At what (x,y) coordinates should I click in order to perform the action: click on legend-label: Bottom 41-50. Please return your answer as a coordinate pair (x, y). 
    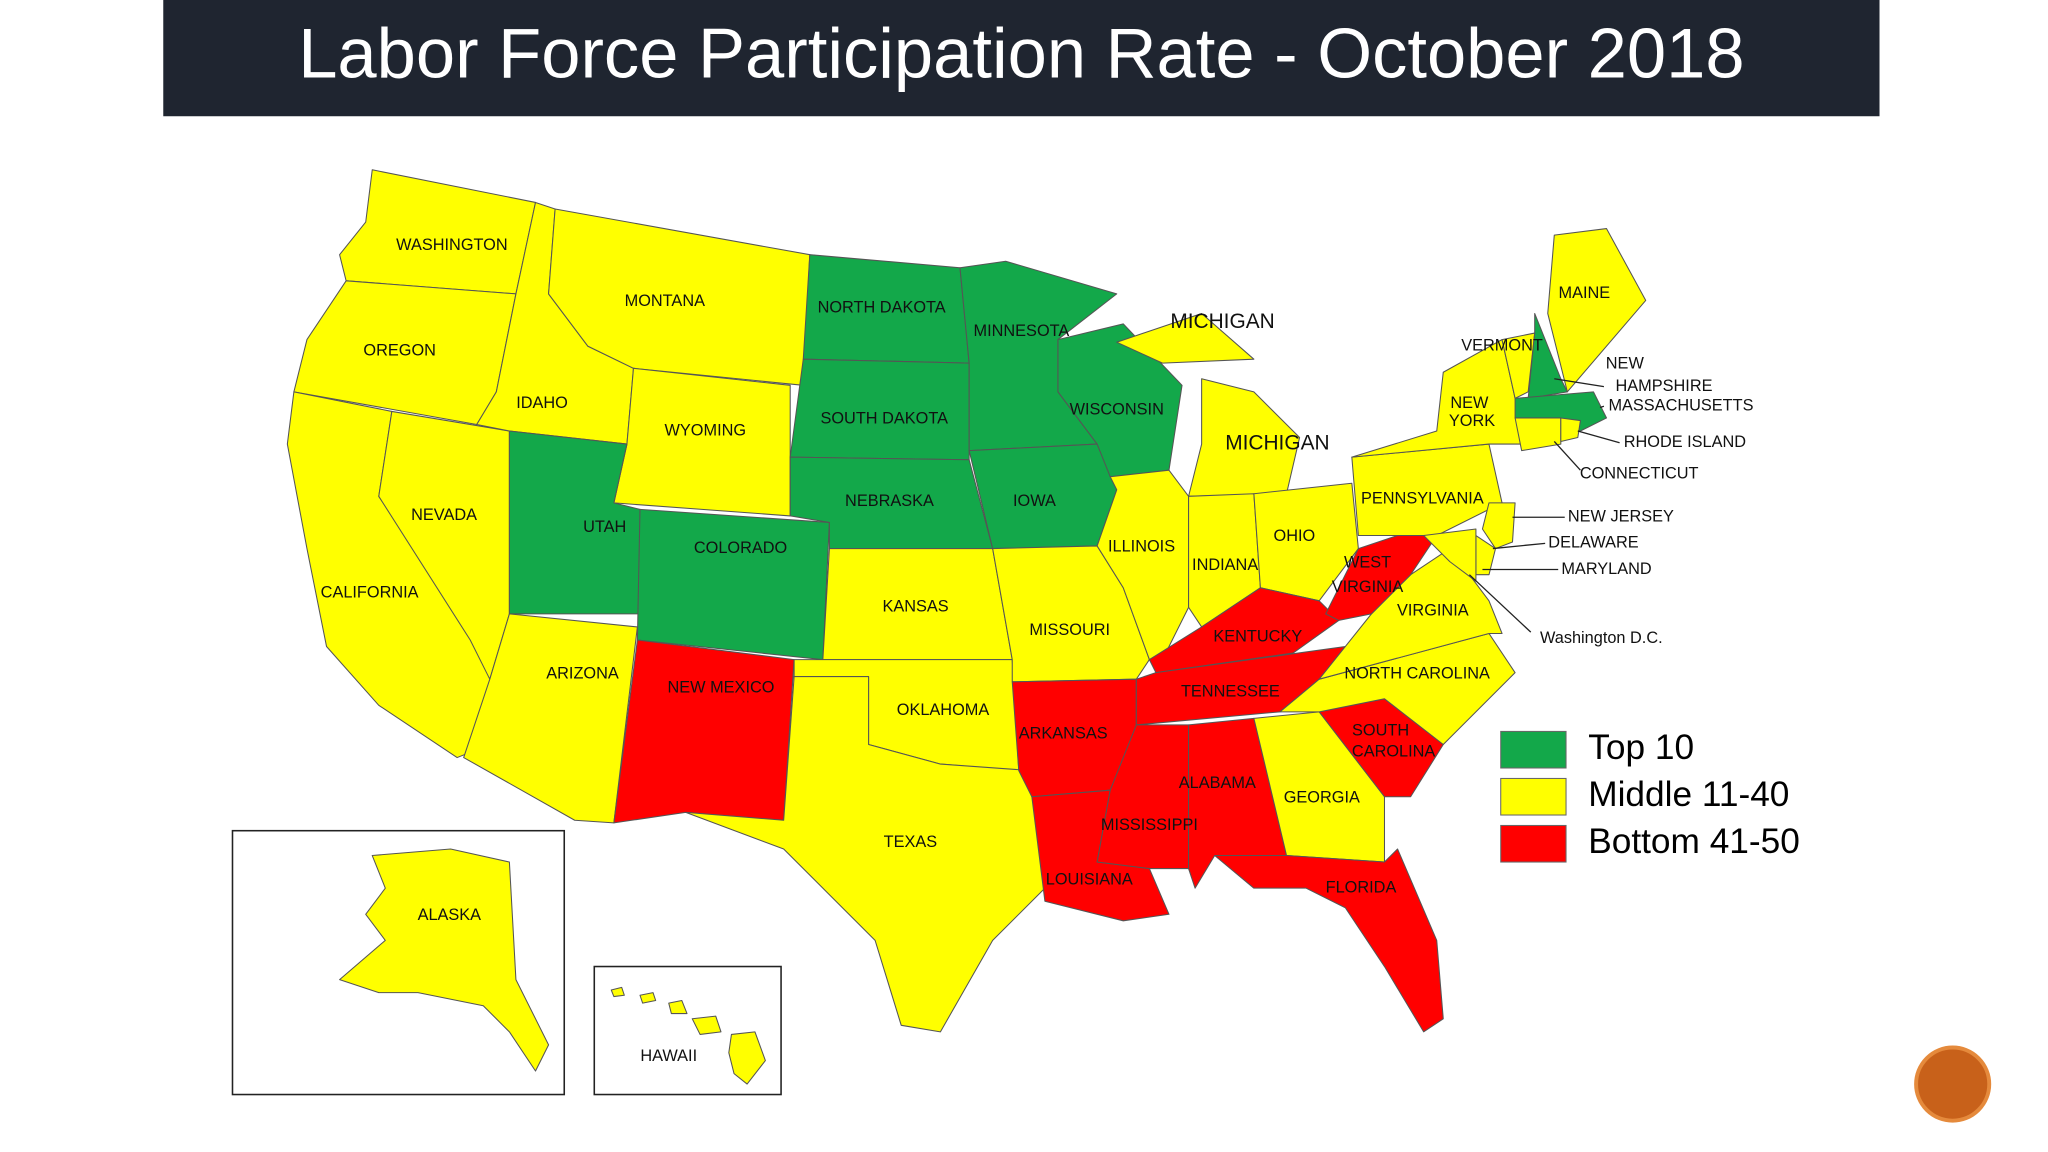
    Looking at the image, I should click on (1694, 841).